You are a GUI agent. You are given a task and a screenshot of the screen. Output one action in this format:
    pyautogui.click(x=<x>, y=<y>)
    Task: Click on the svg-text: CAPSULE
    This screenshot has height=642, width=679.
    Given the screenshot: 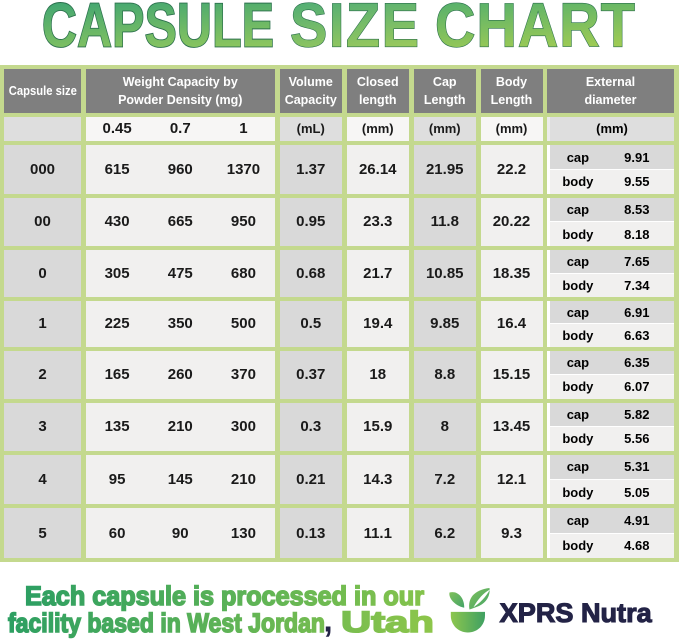 What is the action you would take?
    pyautogui.click(x=158, y=30)
    